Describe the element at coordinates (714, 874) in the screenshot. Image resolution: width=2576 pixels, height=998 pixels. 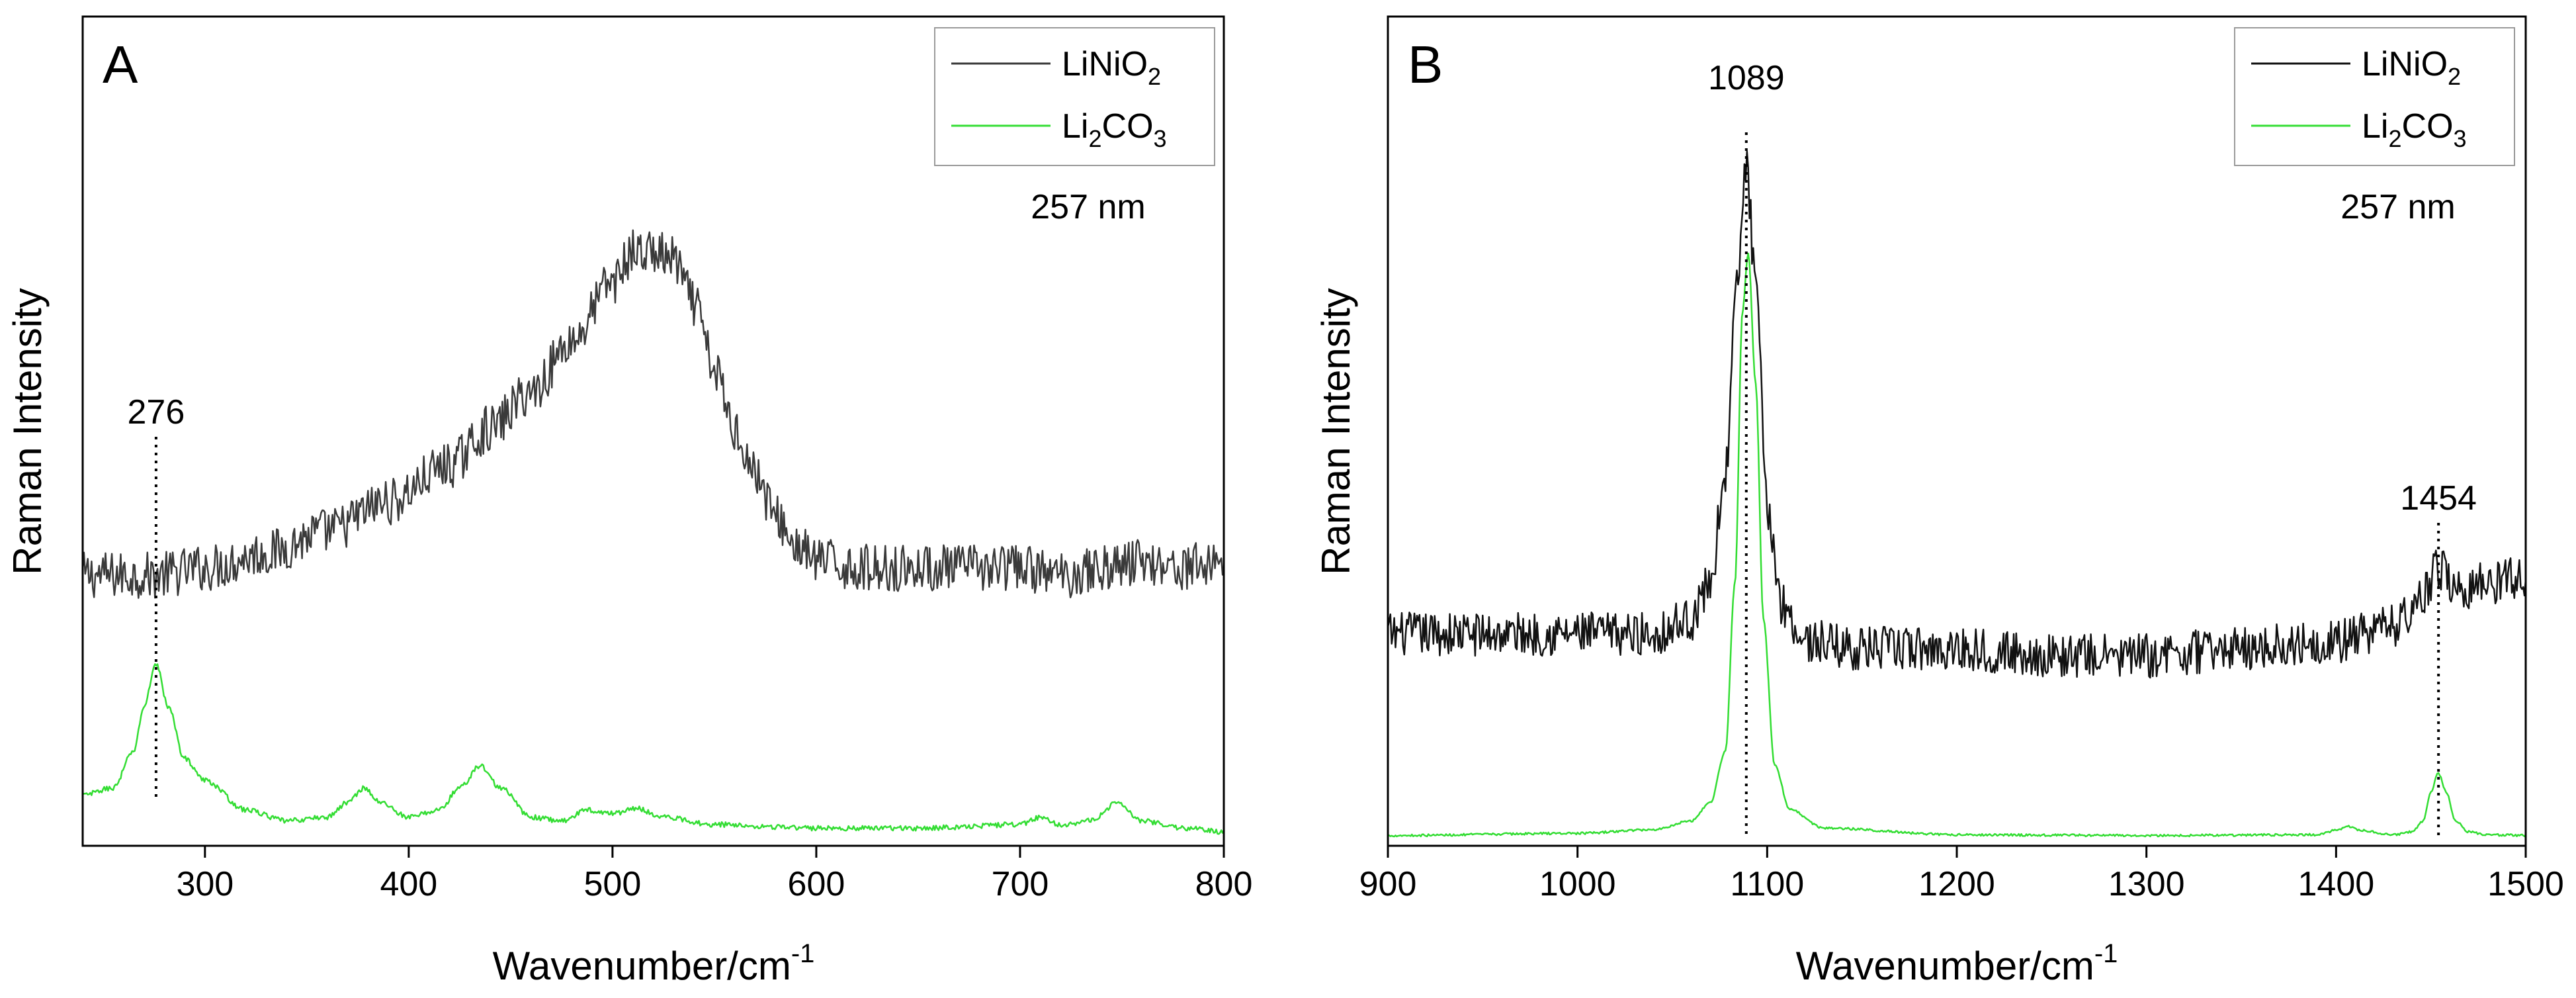
I see `panel-a-x-ticks: 300 400 500 600 700 800` at that location.